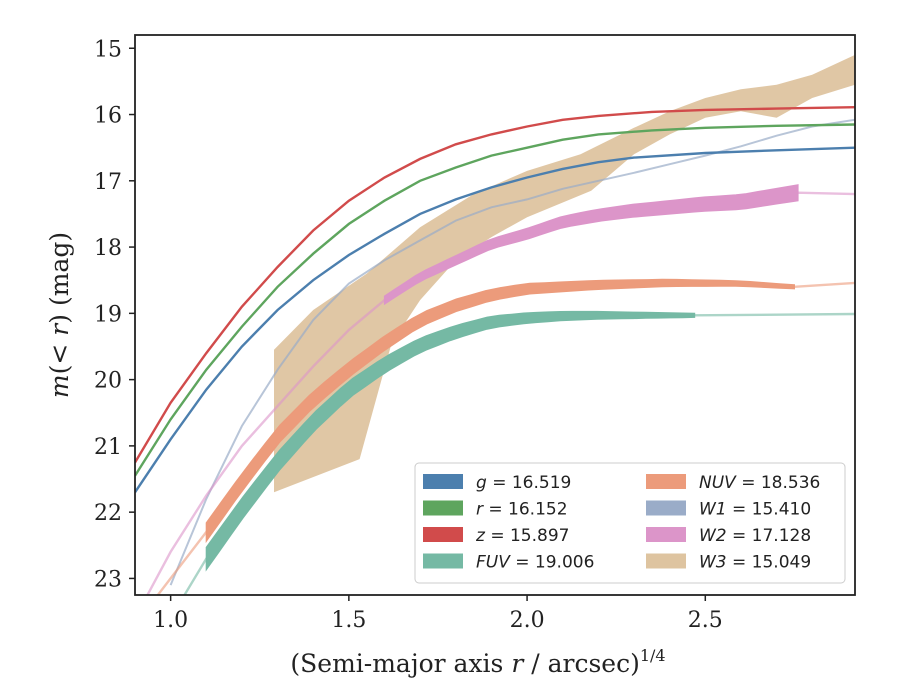 The image size is (900, 700). What do you see at coordinates (666, 561) in the screenshot?
I see `legend-swatch-w3` at bounding box center [666, 561].